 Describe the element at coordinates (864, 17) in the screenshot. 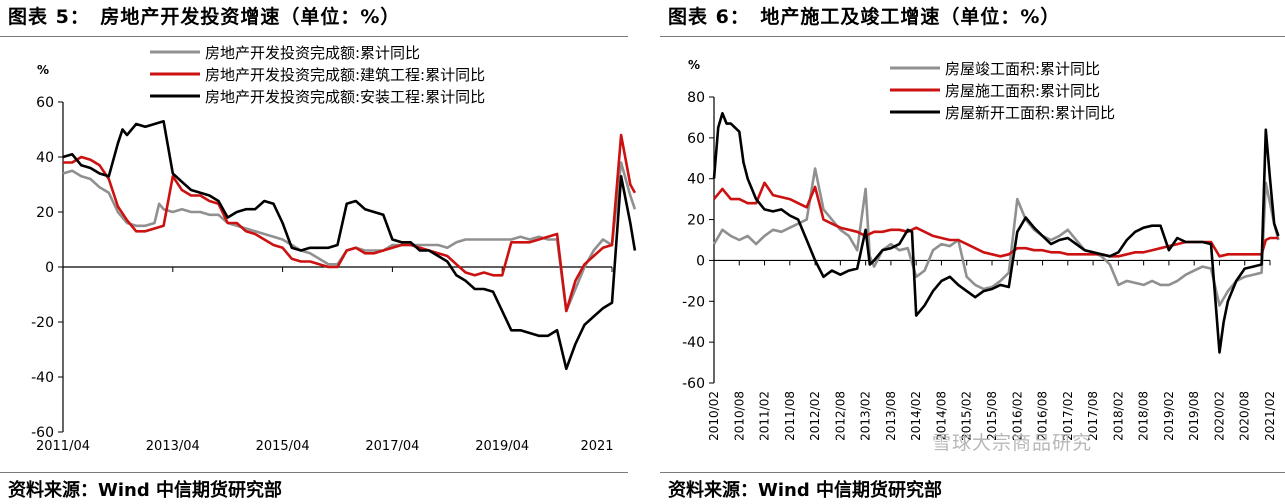

I see `right-figure-title: 图表 6： 地产施工及竣工增速（单位：%）` at that location.